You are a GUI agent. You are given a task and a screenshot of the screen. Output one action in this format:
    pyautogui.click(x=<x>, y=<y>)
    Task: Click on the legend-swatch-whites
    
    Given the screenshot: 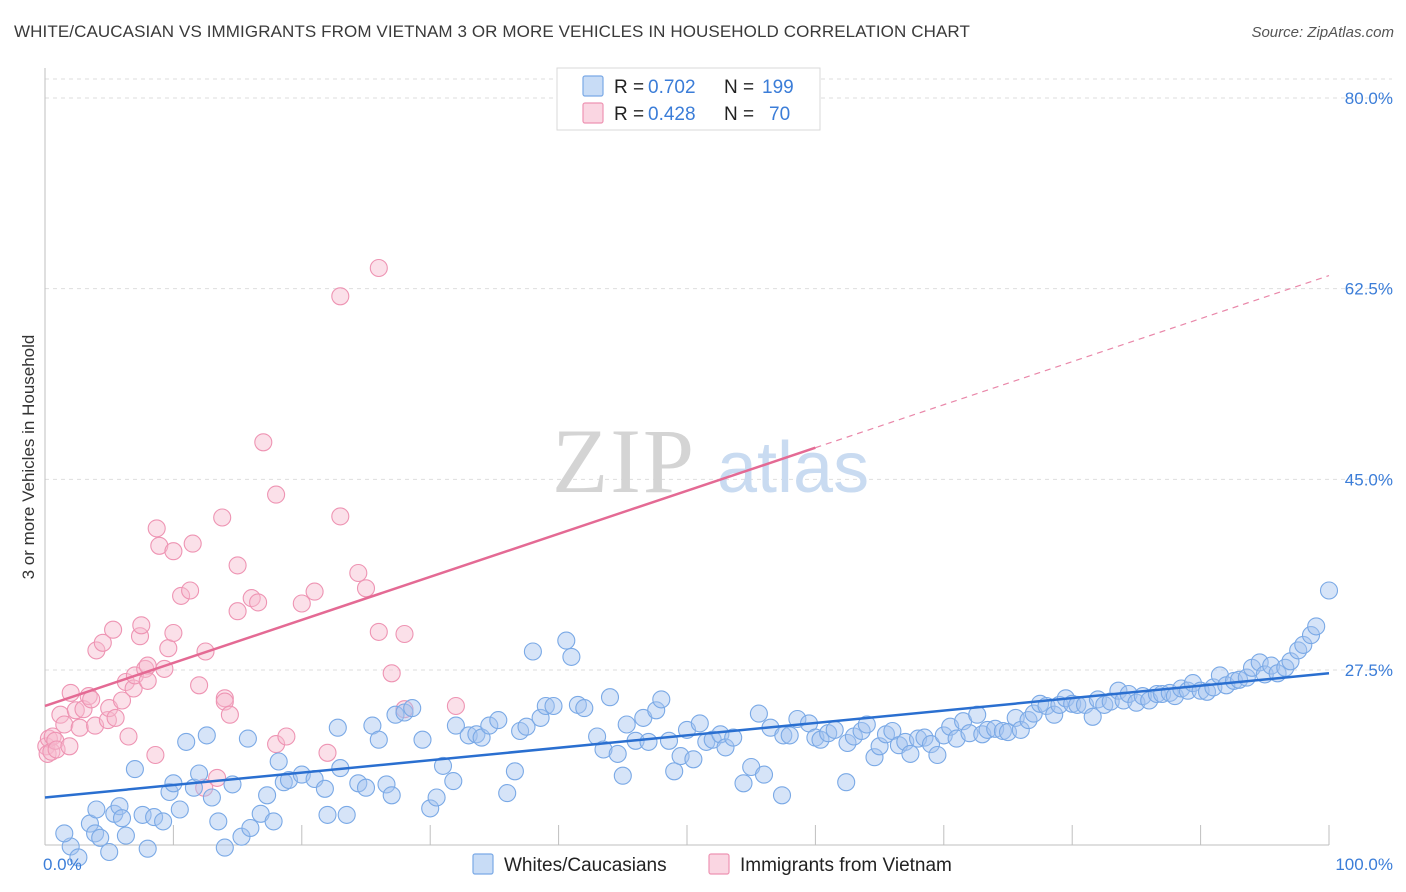 What is the action you would take?
    pyautogui.click(x=593, y=86)
    